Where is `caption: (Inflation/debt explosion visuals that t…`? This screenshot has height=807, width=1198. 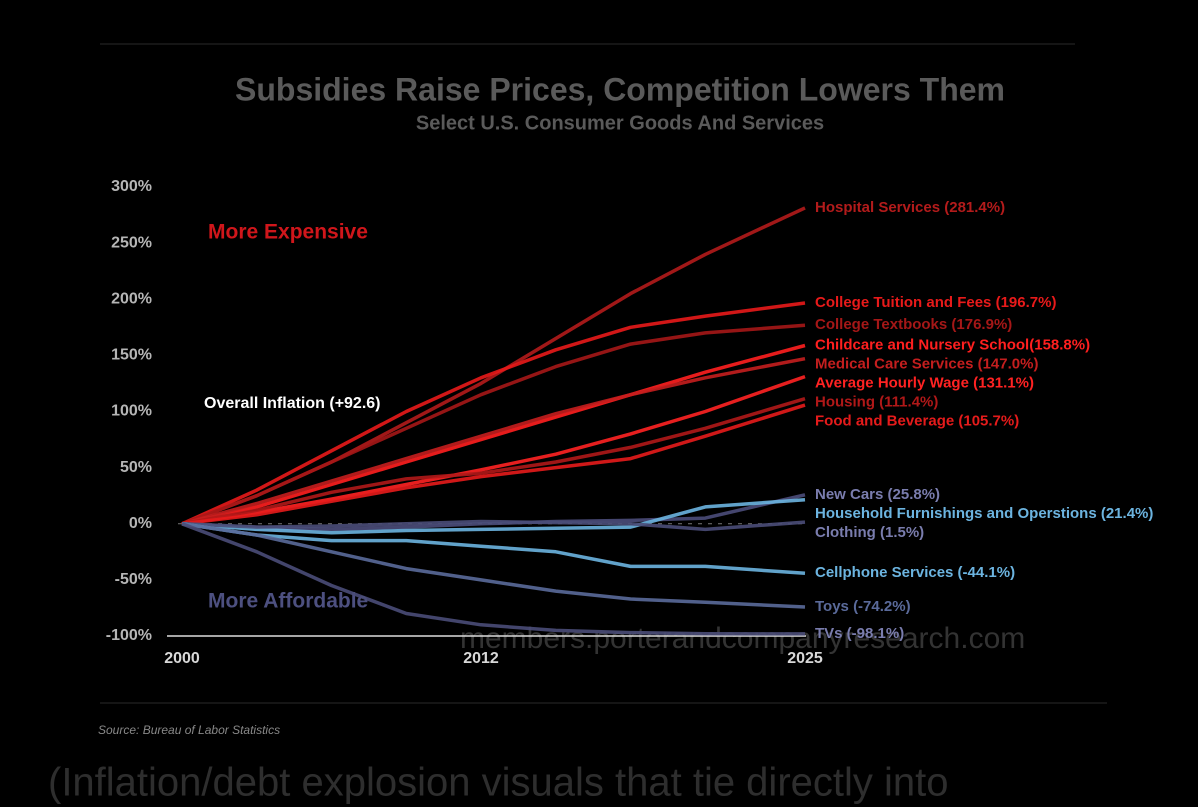 caption: (Inflation/debt explosion visuals that t… is located at coordinates (498, 783).